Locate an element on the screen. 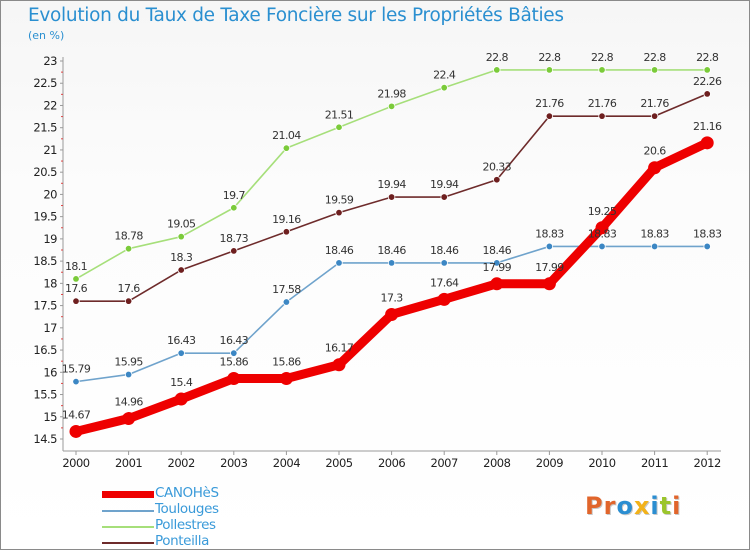 This screenshot has width=750, height=550. data-label: 21.98 is located at coordinates (391, 93).